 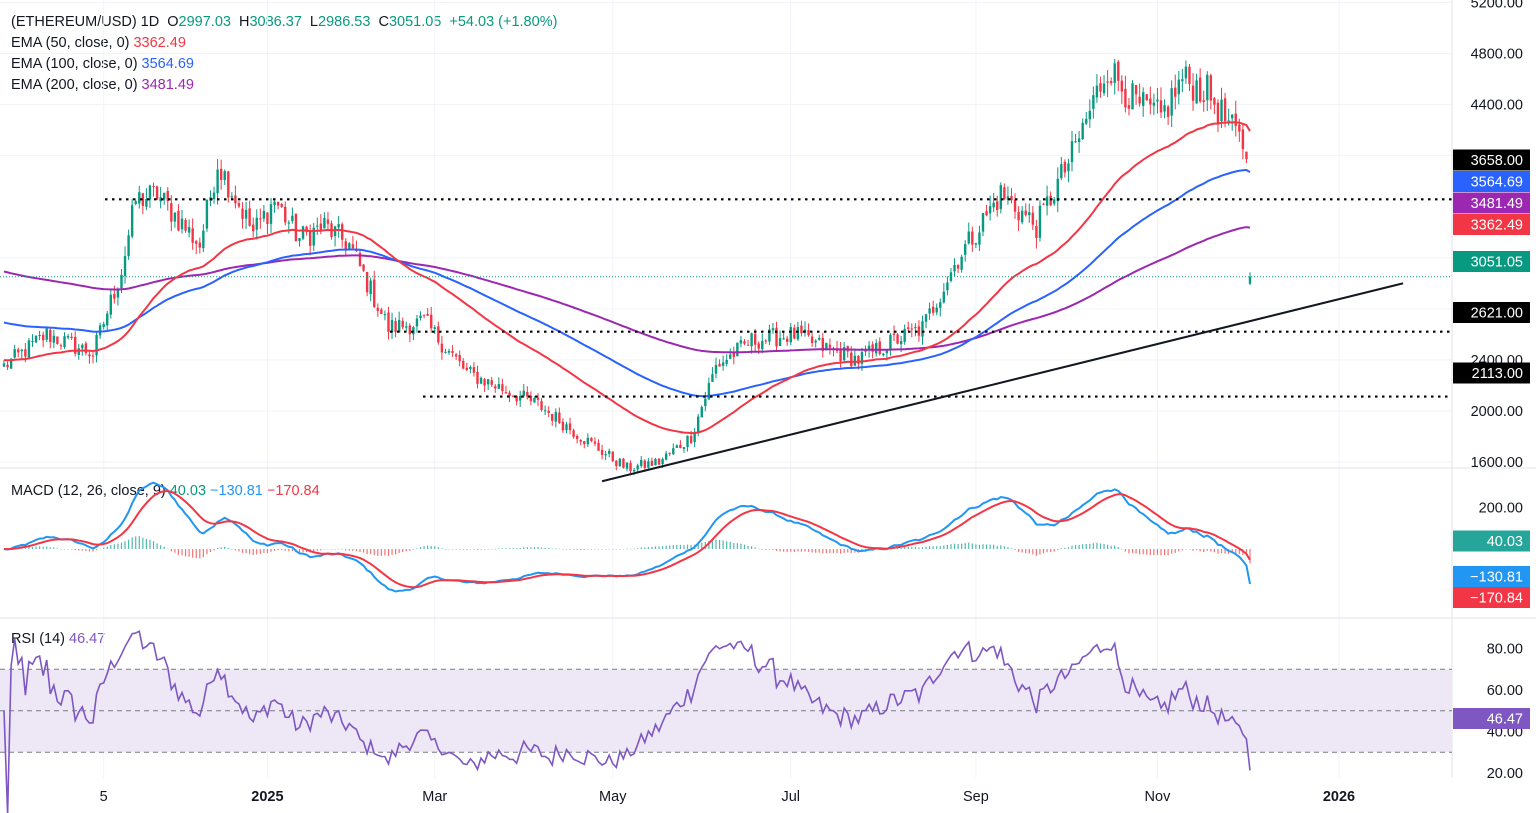 I want to click on interval-label: 1D, so click(x=150, y=22).